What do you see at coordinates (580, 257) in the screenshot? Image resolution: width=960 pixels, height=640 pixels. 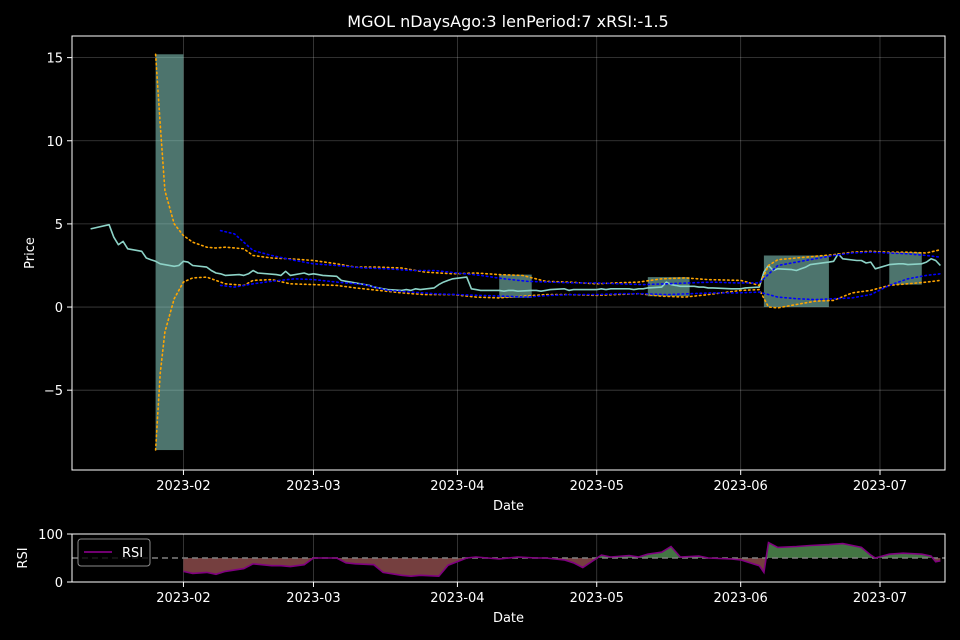 I see `price-series-envelope-upper` at bounding box center [580, 257].